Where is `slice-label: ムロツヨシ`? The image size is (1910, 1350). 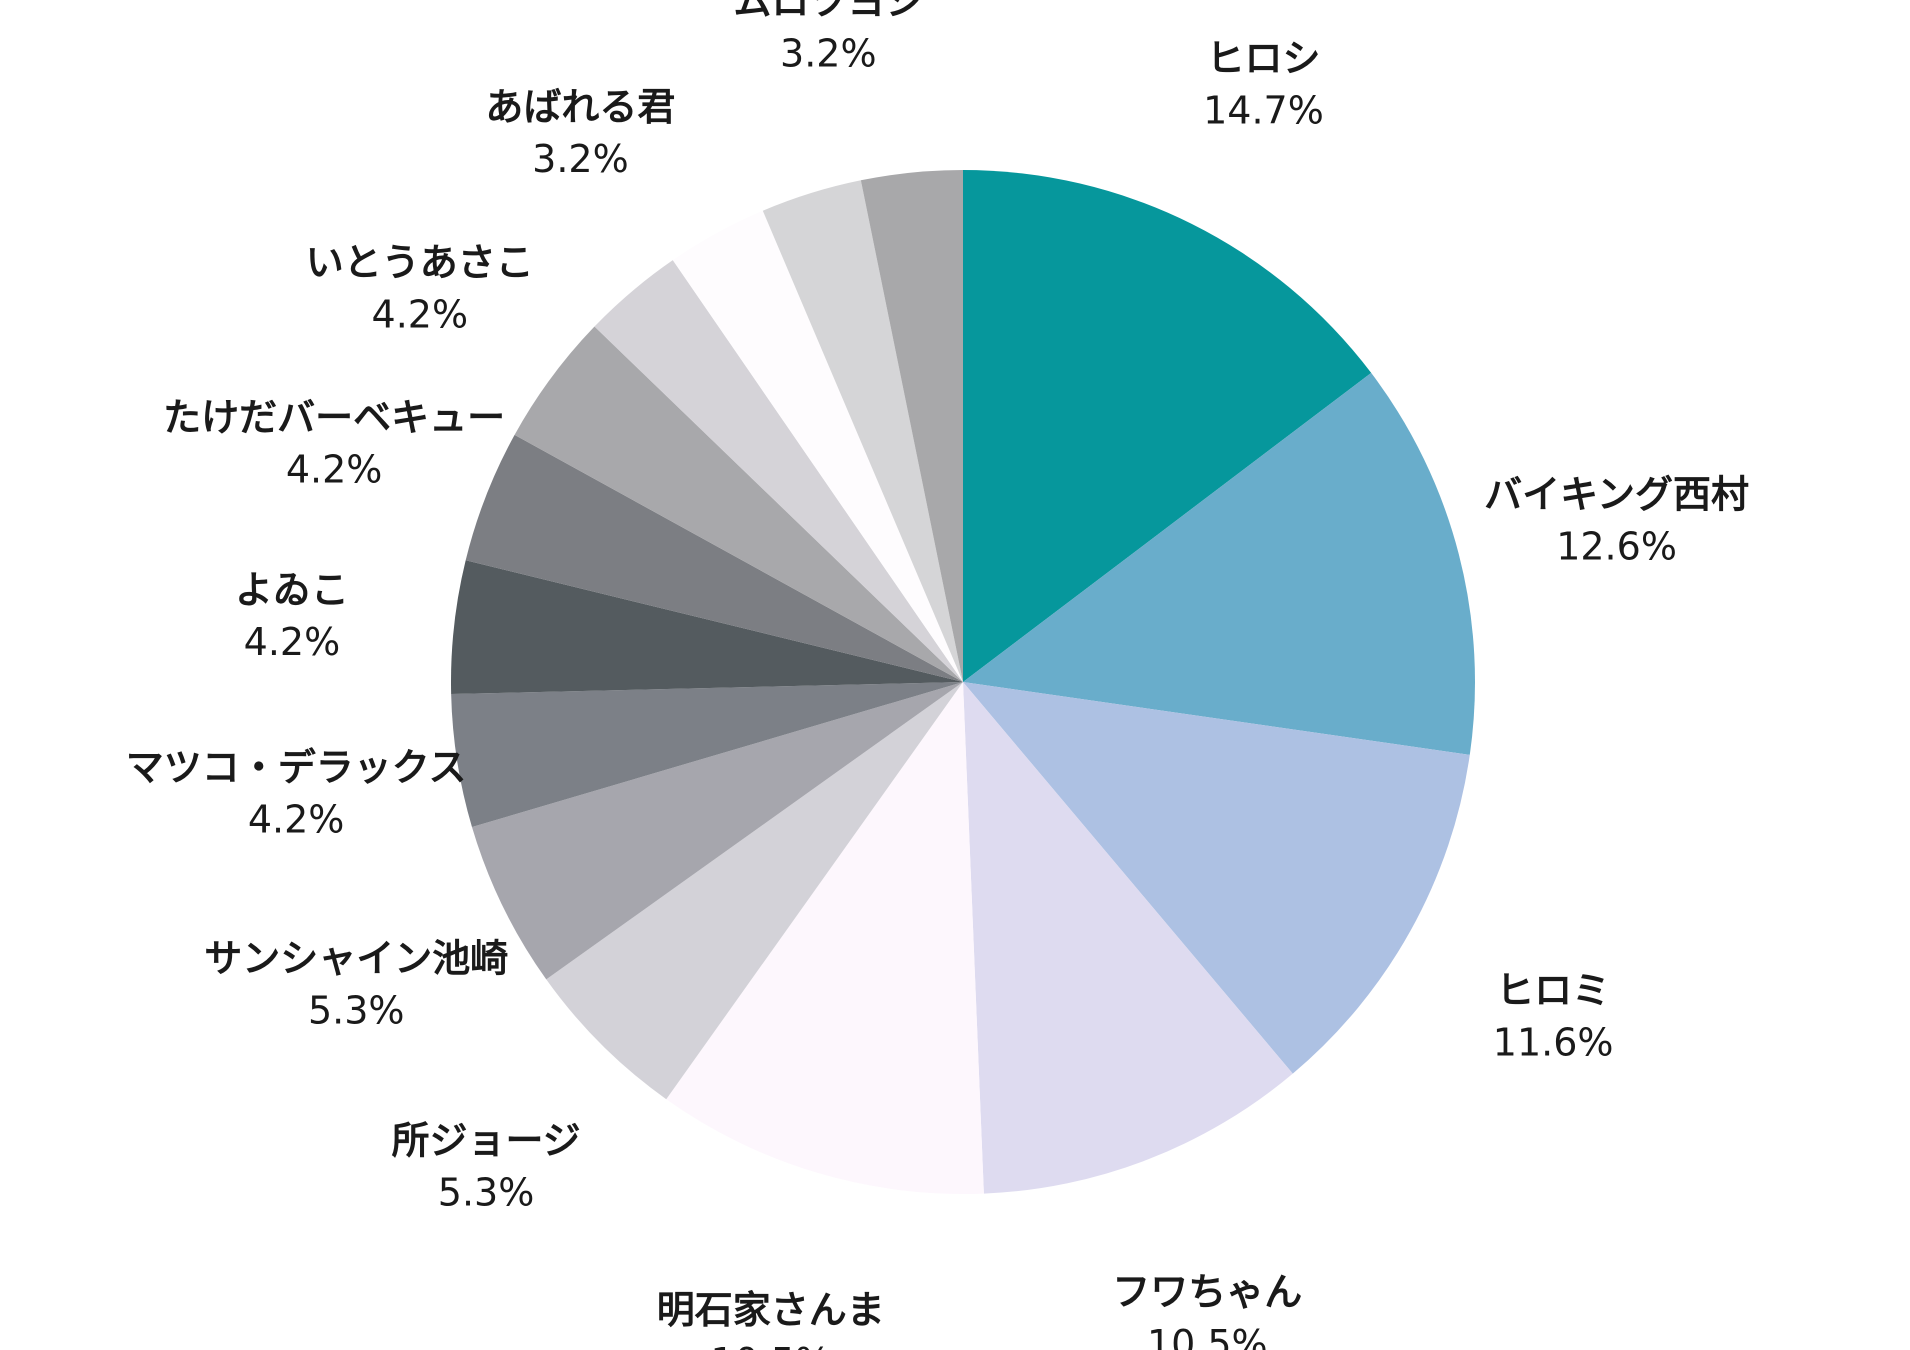 slice-label: ムロツヨシ is located at coordinates (828, 12).